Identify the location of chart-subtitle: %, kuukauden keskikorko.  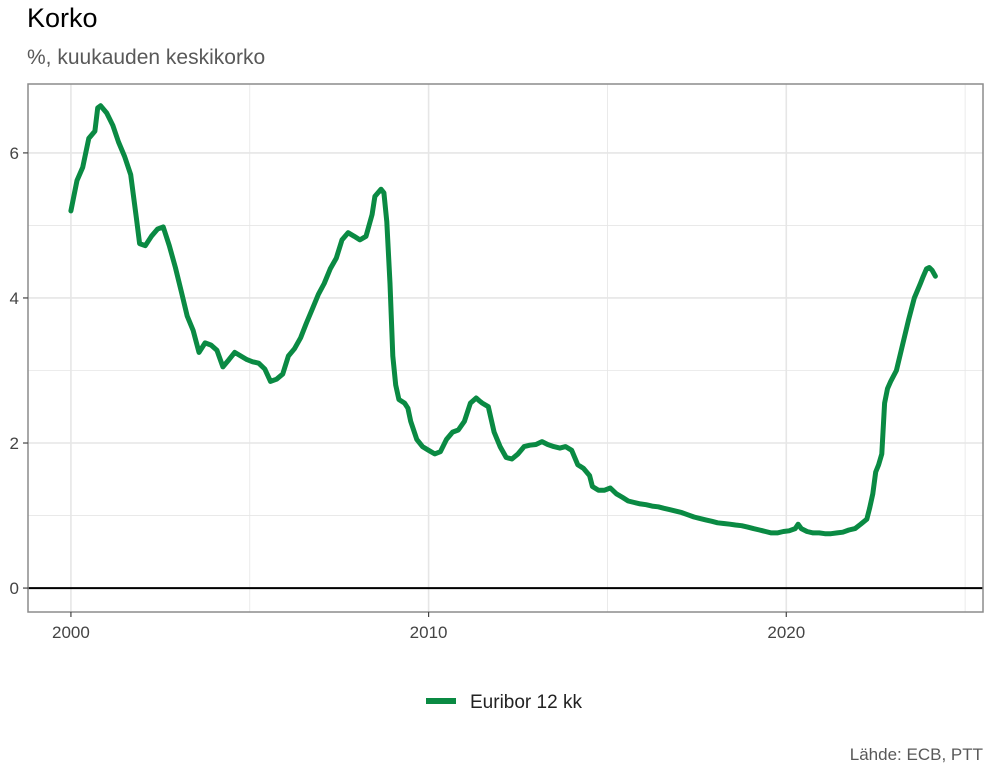
(146, 57).